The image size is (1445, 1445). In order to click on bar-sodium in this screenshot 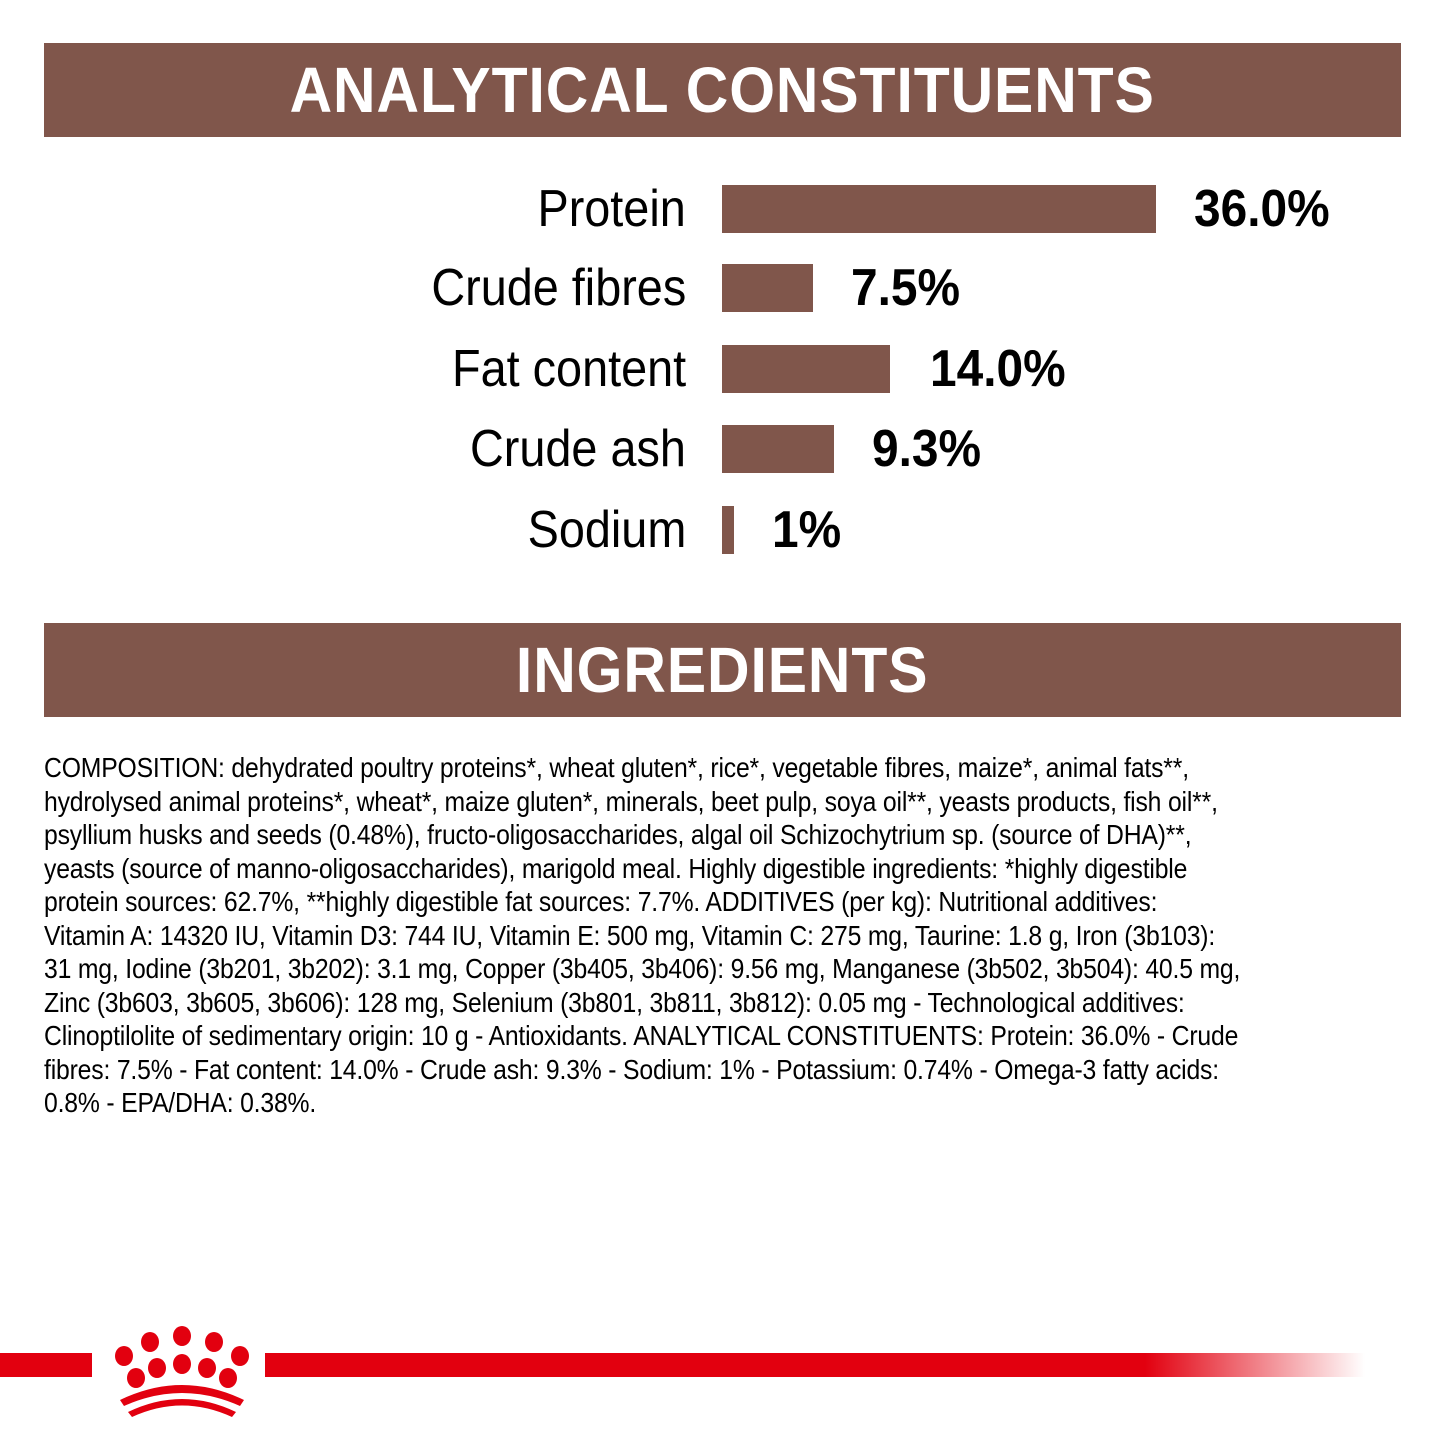, I will do `click(728, 530)`.